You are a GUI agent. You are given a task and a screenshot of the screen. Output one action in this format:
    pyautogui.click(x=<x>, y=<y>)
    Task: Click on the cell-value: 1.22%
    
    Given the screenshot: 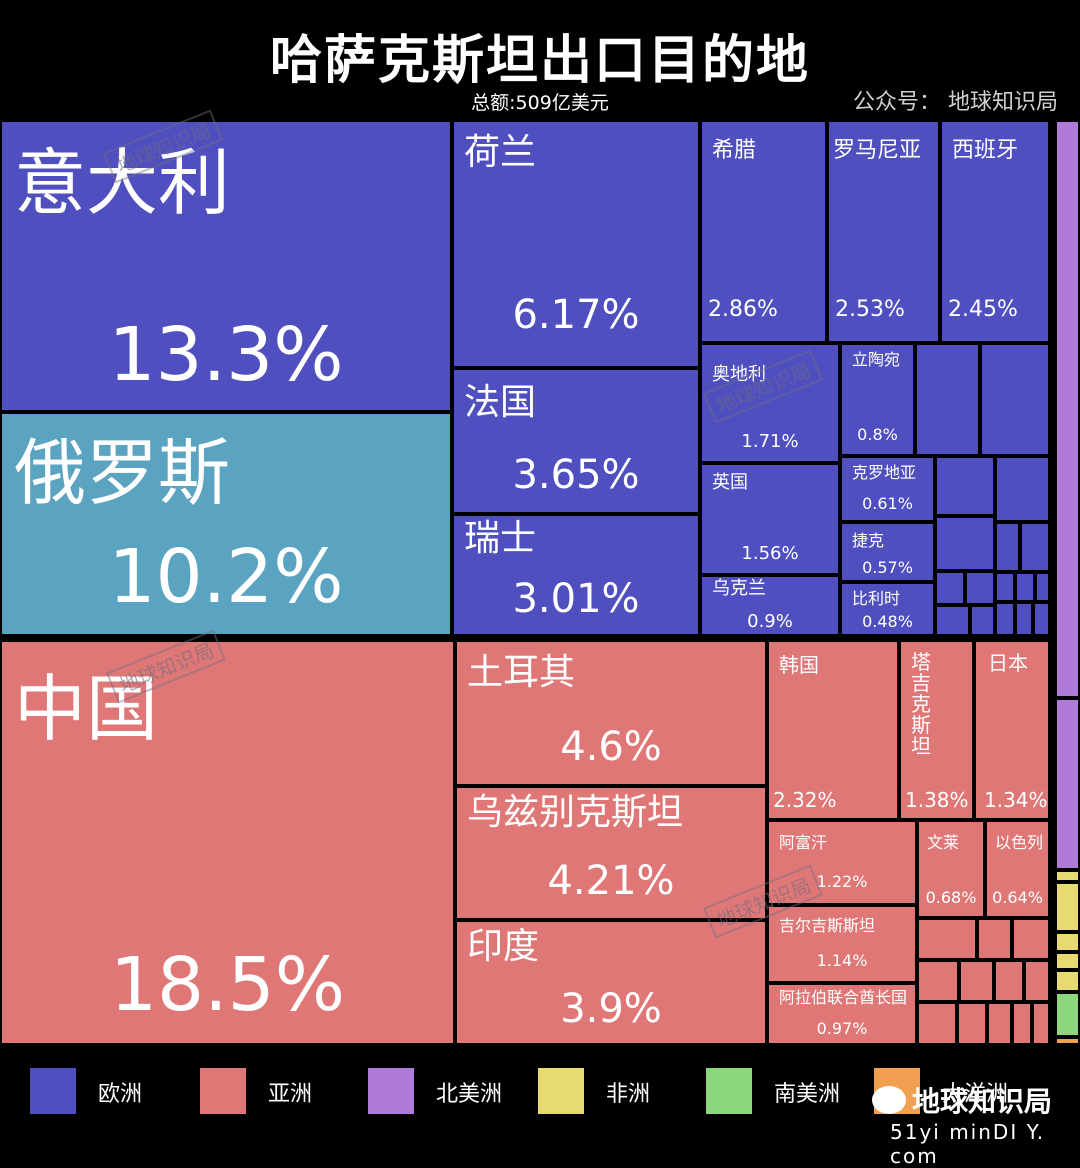 What is the action you would take?
    pyautogui.click(x=842, y=881)
    